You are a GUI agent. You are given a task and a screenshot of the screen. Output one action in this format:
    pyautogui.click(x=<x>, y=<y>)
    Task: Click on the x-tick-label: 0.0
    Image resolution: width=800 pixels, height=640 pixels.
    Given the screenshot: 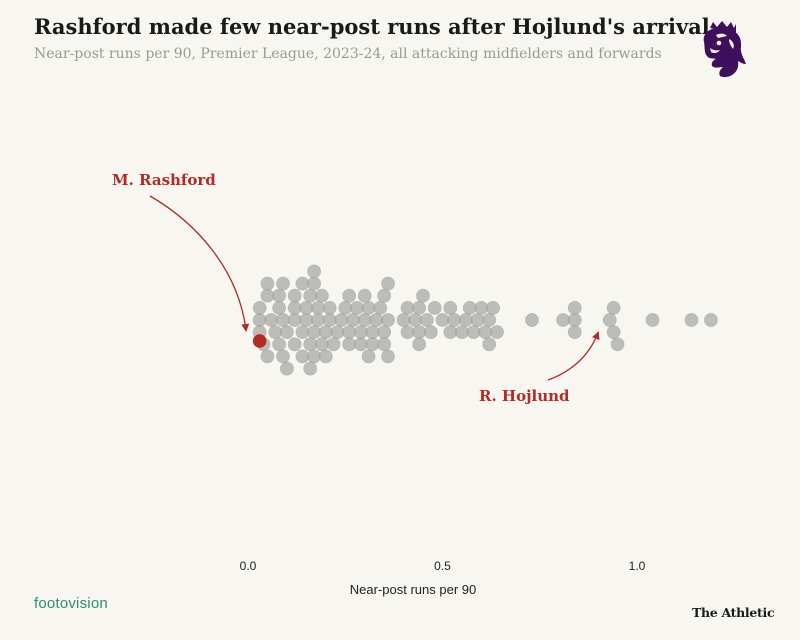 What is the action you would take?
    pyautogui.click(x=248, y=566)
    